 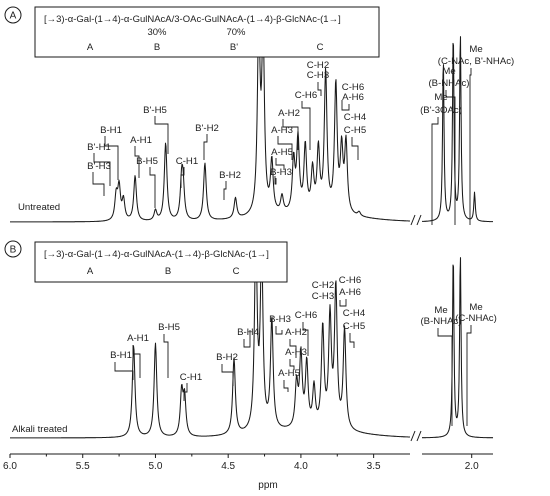 What do you see at coordinates (13, 15) in the screenshot?
I see `panel-letter: A` at bounding box center [13, 15].